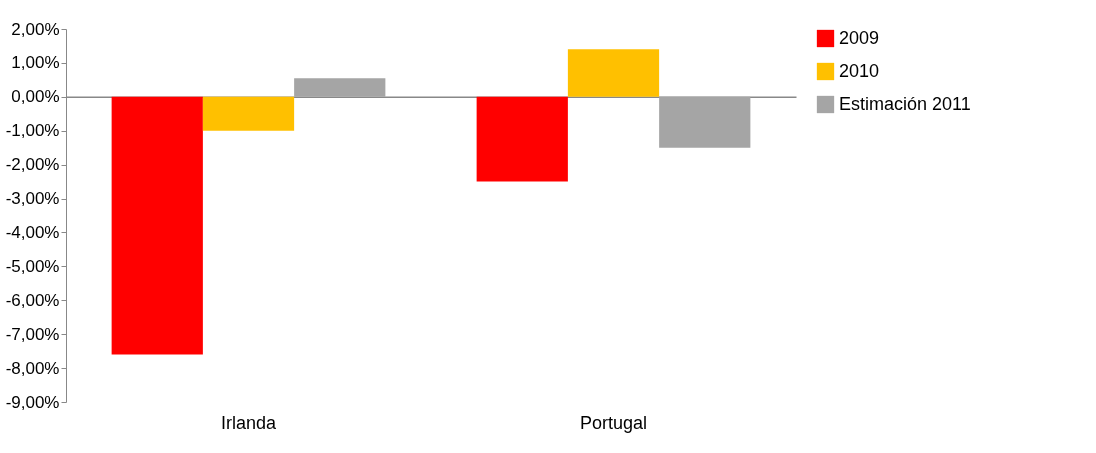 The image size is (1096, 453). I want to click on x-tick-label: Portugal, so click(613, 422).